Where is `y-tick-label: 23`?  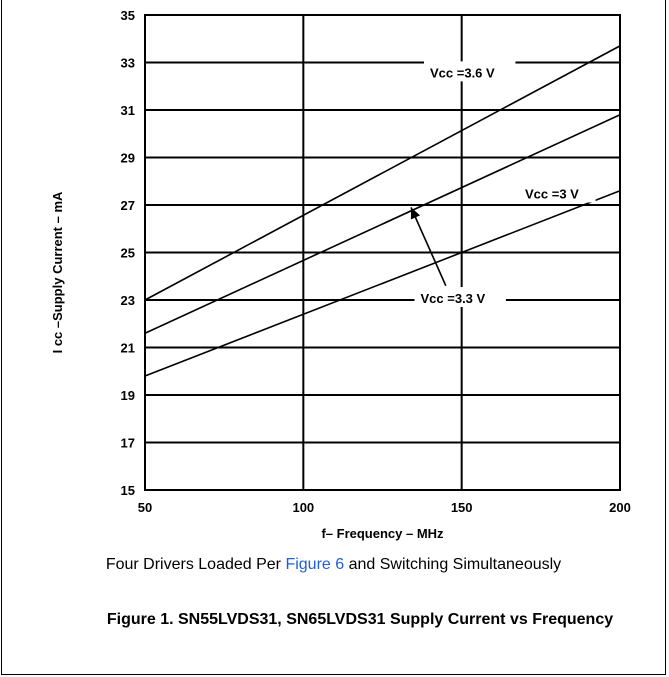
y-tick-label: 23 is located at coordinates (128, 300).